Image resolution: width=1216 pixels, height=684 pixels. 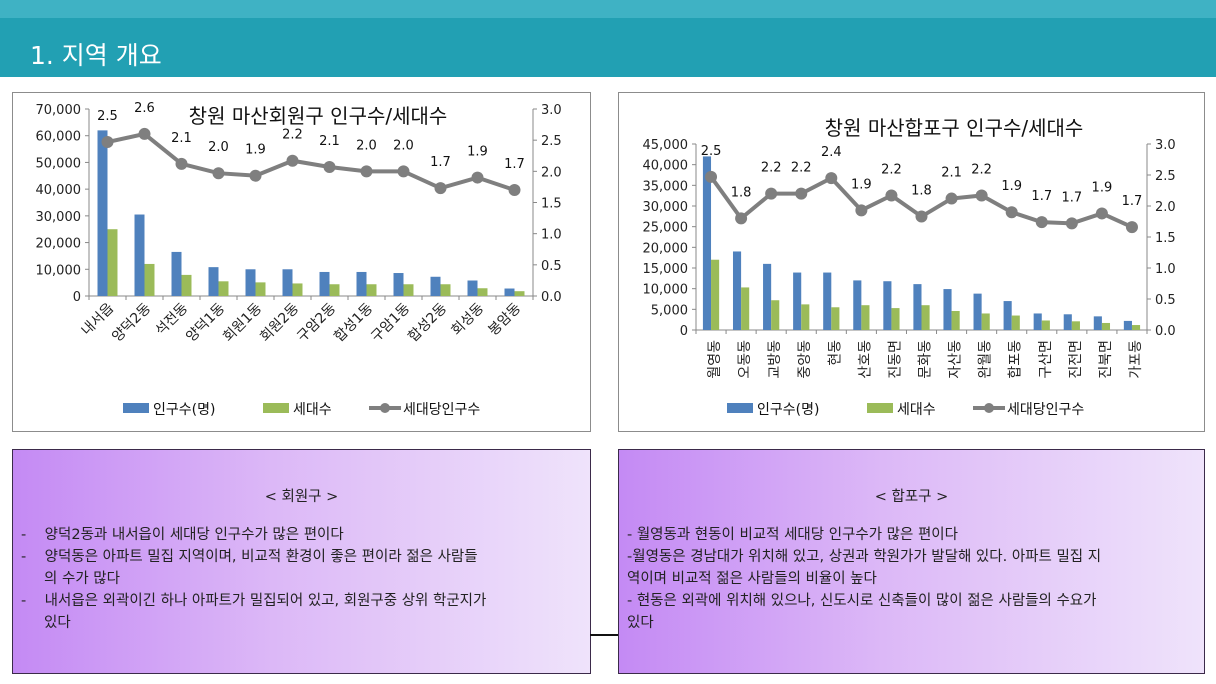 What do you see at coordinates (989, 408) in the screenshot?
I see `legend-marker` at bounding box center [989, 408].